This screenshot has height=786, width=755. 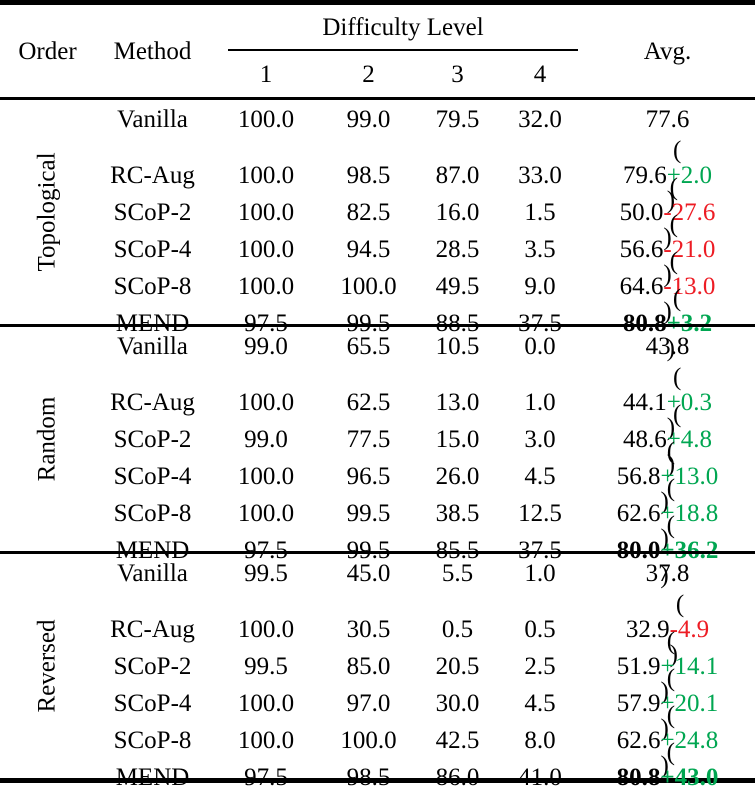 I want to click on cell-level-2: 96.5, so click(x=368, y=476).